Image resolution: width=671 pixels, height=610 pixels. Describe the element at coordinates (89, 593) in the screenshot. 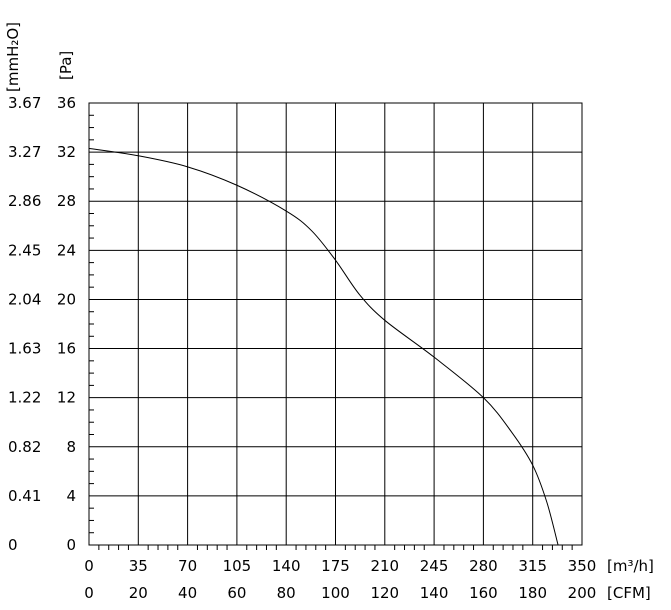

I see `x-tick-label-cfm: 0` at that location.